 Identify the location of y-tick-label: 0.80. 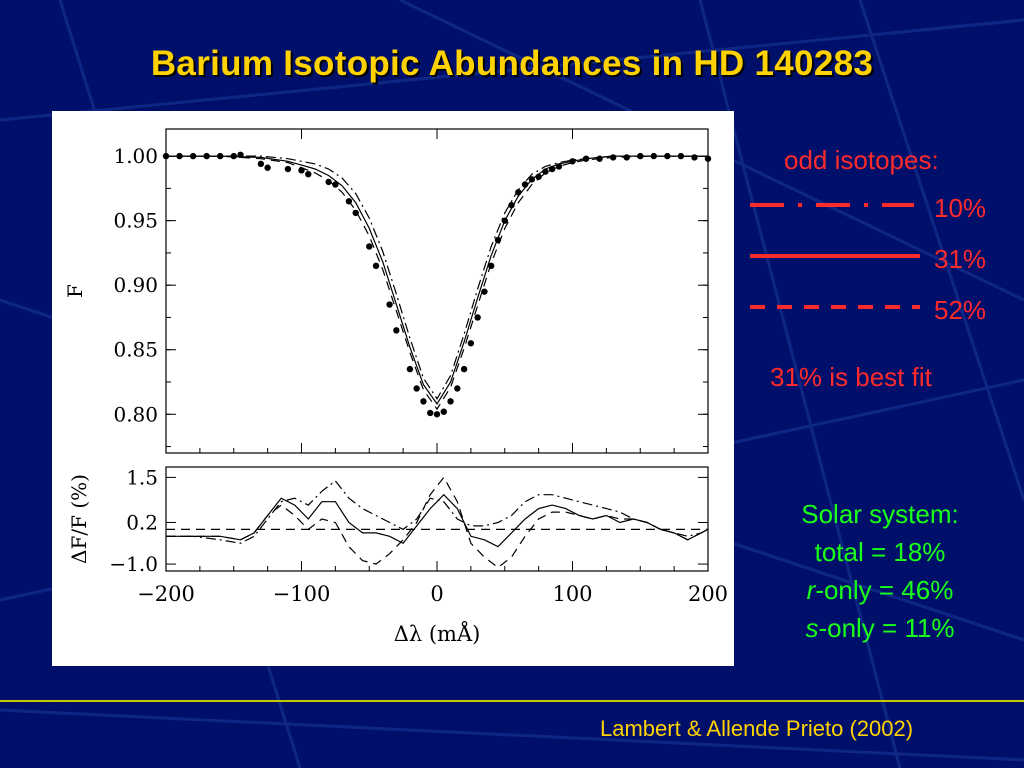
(135, 414).